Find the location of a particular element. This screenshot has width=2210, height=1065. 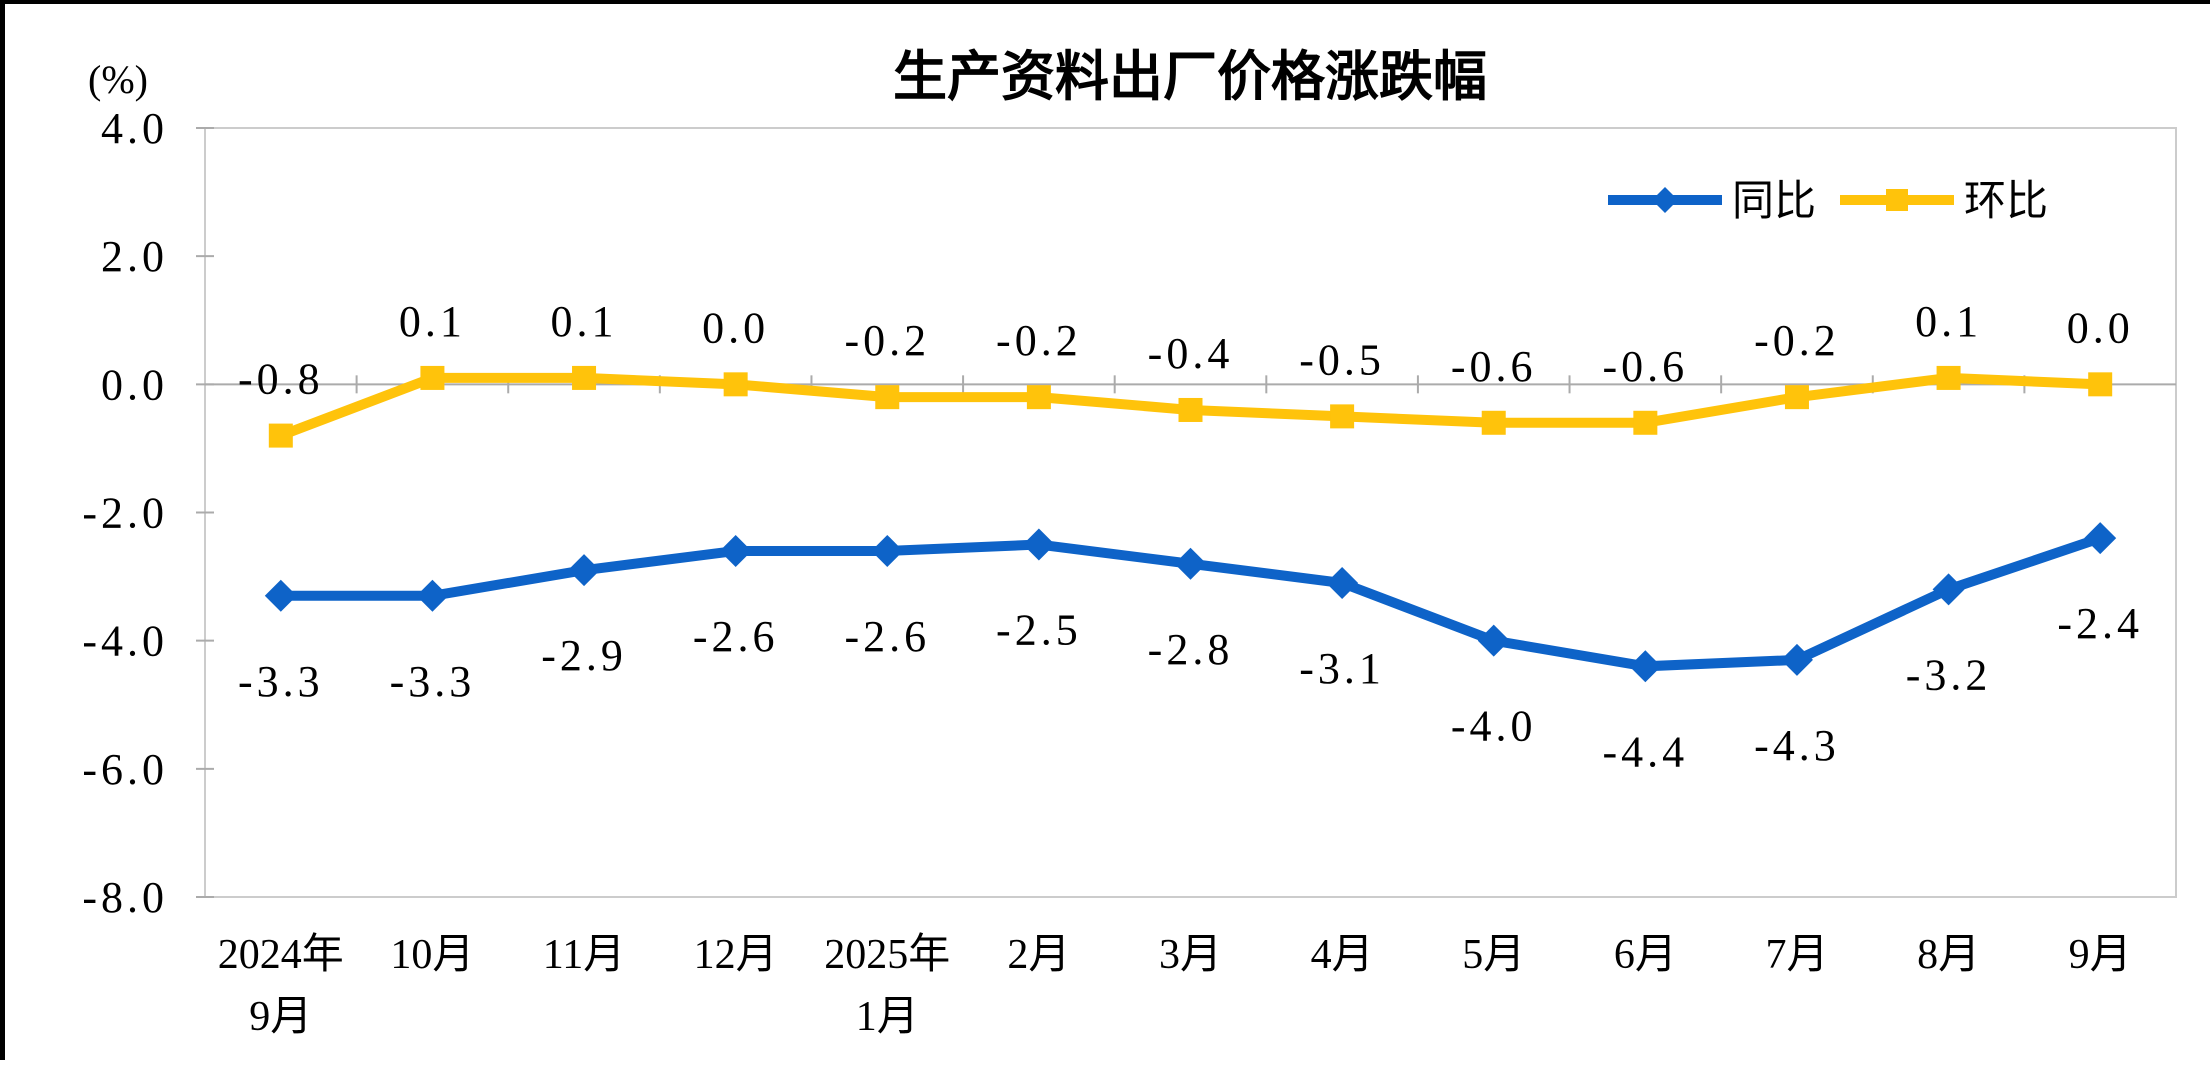

data-label-环比: -0.4 is located at coordinates (1191, 353).